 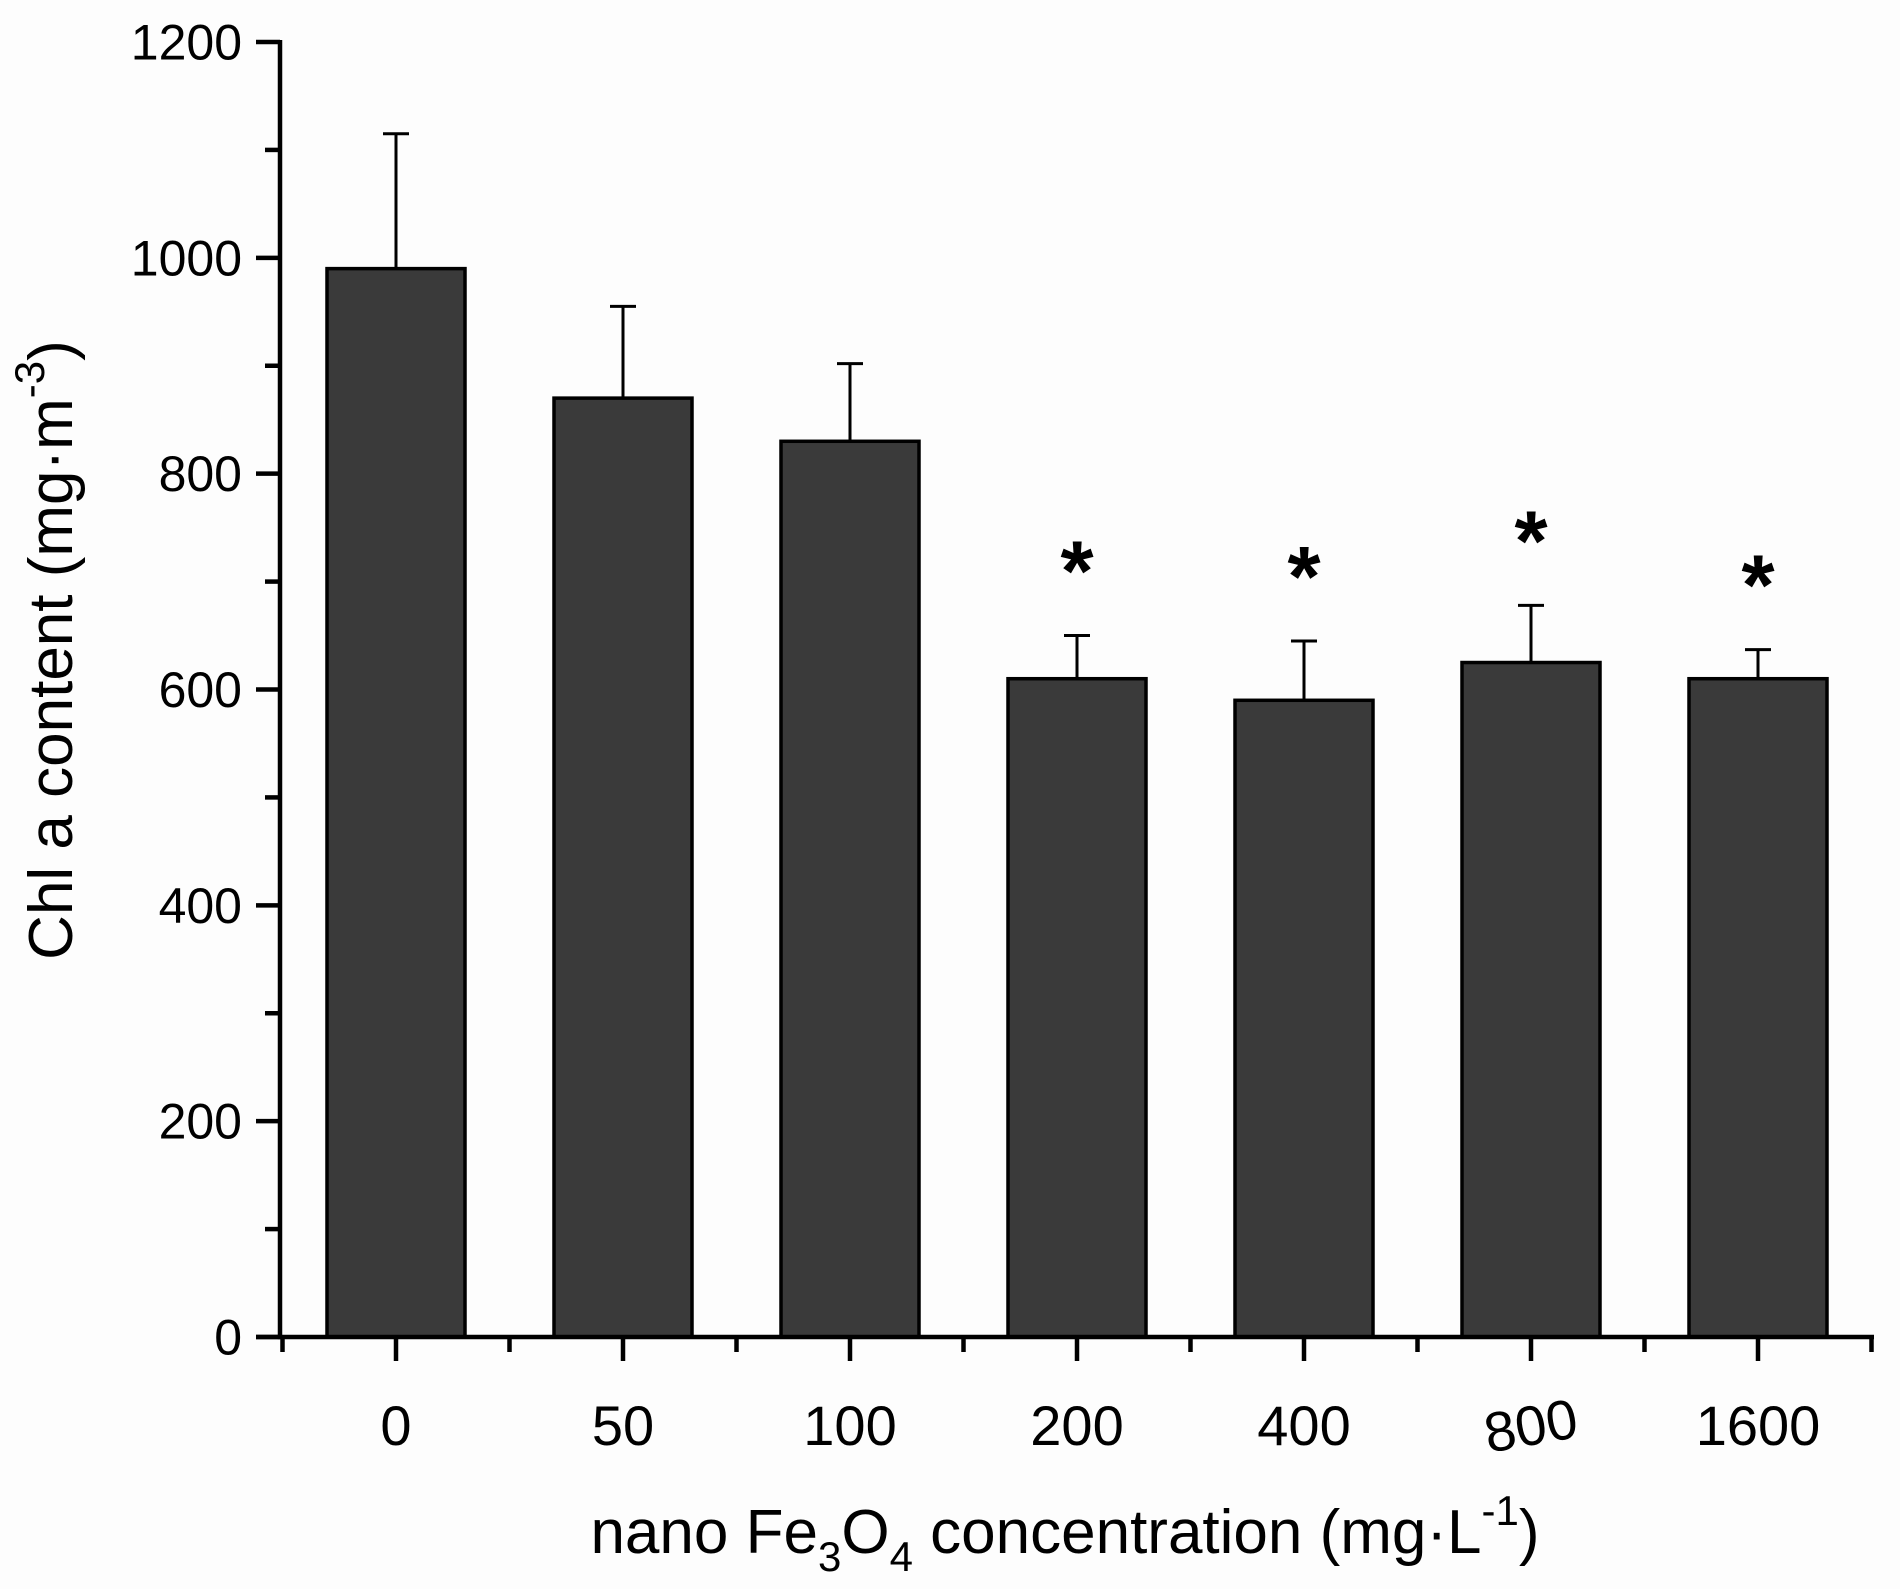 What do you see at coordinates (849, 1425) in the screenshot?
I see `x-tick-label: 100` at bounding box center [849, 1425].